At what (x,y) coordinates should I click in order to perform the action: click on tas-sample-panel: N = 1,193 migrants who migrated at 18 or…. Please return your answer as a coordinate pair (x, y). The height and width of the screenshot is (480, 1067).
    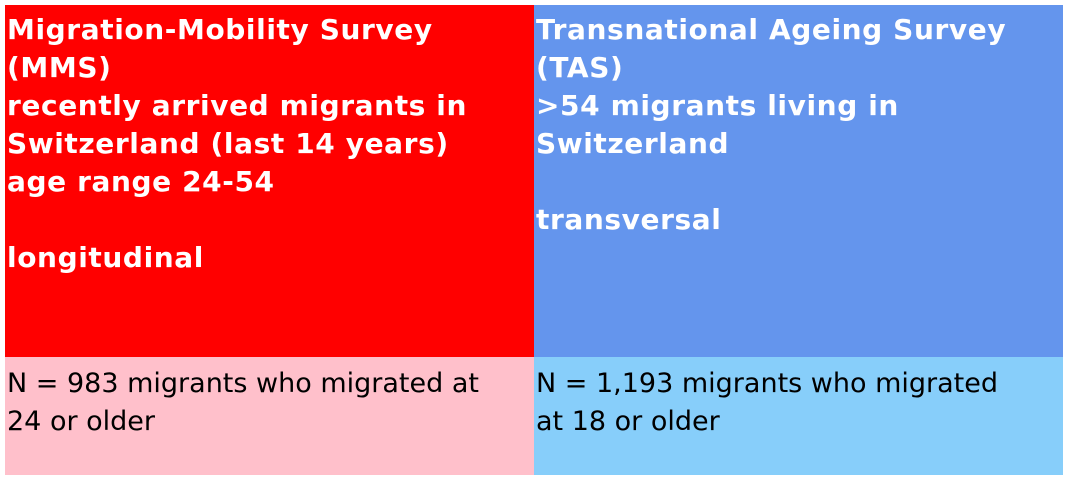
    Looking at the image, I should click on (798, 416).